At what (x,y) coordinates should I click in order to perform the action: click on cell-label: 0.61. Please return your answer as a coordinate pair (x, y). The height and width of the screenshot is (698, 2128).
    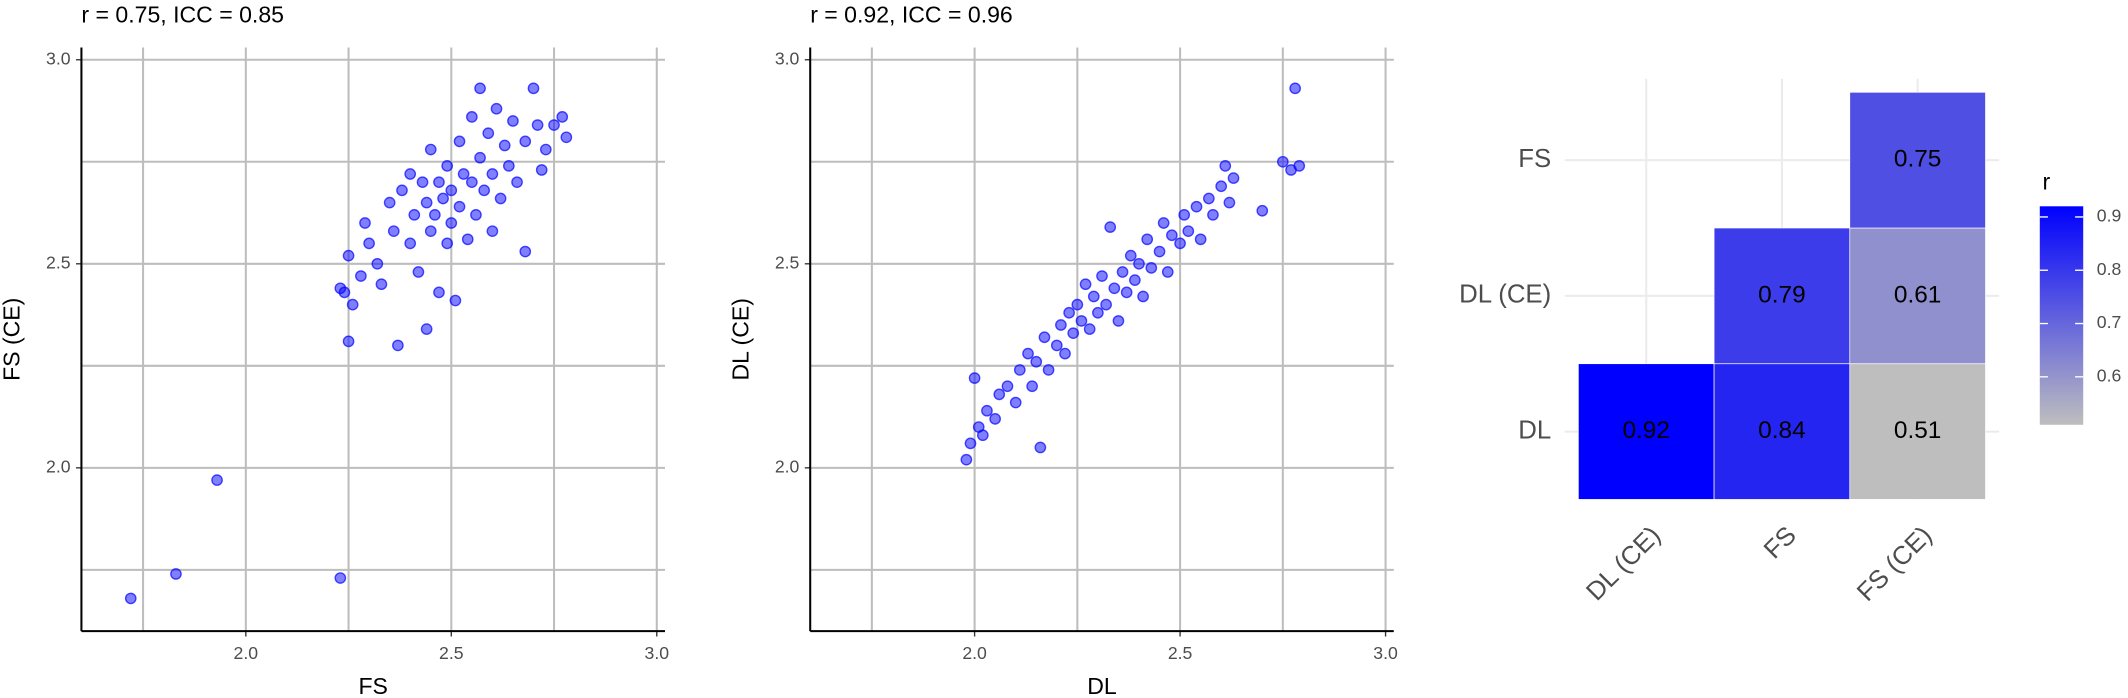
    Looking at the image, I should click on (1918, 294).